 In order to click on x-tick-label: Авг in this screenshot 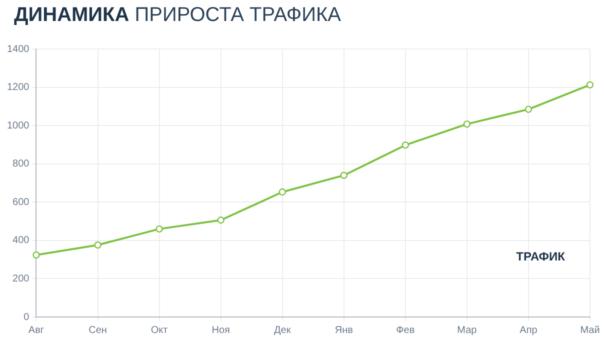, I will do `click(36, 330)`.